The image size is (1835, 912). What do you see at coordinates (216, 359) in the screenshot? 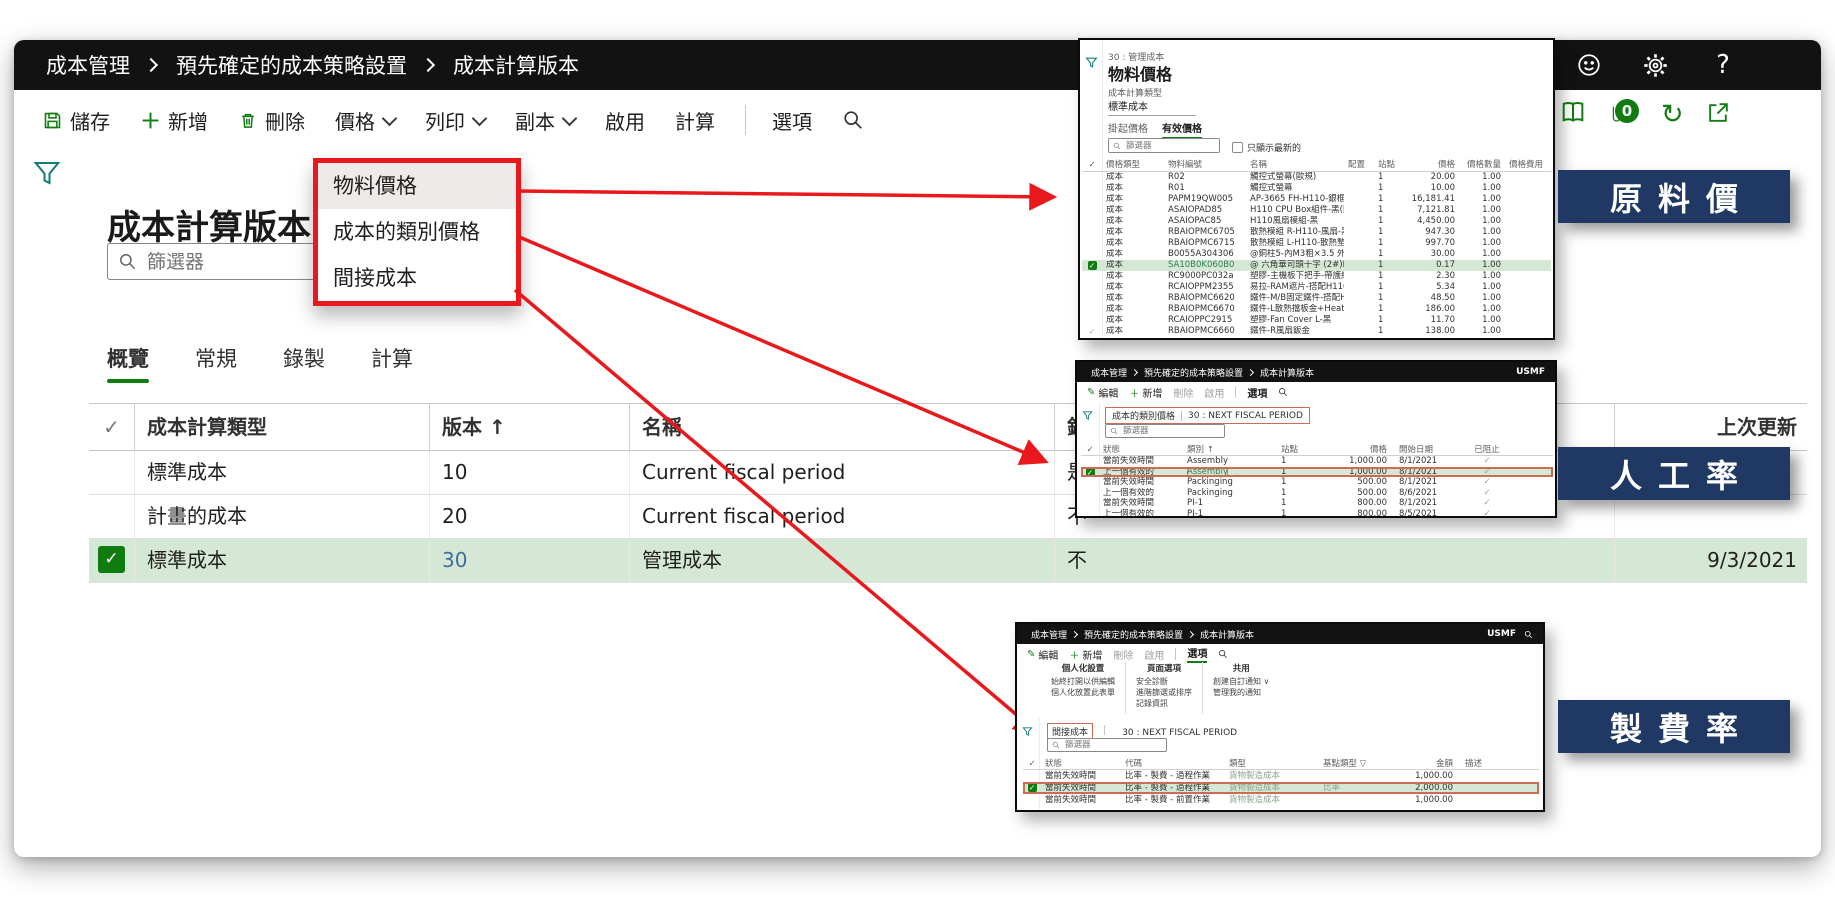
I see `tab: 常規` at bounding box center [216, 359].